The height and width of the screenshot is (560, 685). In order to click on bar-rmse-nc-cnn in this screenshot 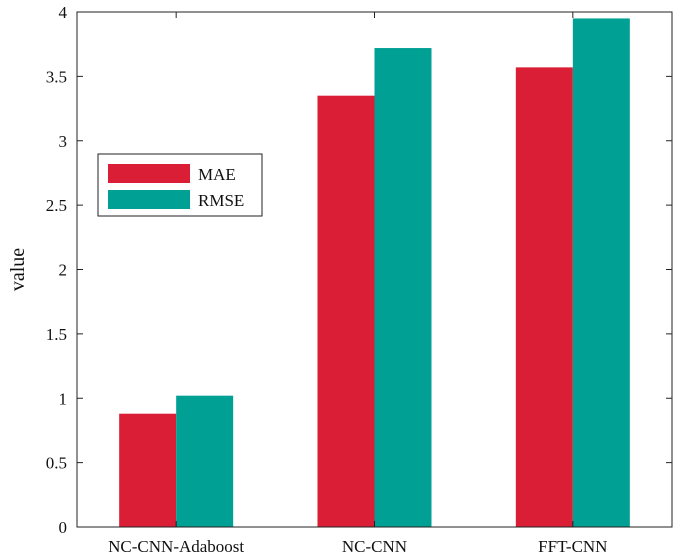, I will do `click(403, 288)`.